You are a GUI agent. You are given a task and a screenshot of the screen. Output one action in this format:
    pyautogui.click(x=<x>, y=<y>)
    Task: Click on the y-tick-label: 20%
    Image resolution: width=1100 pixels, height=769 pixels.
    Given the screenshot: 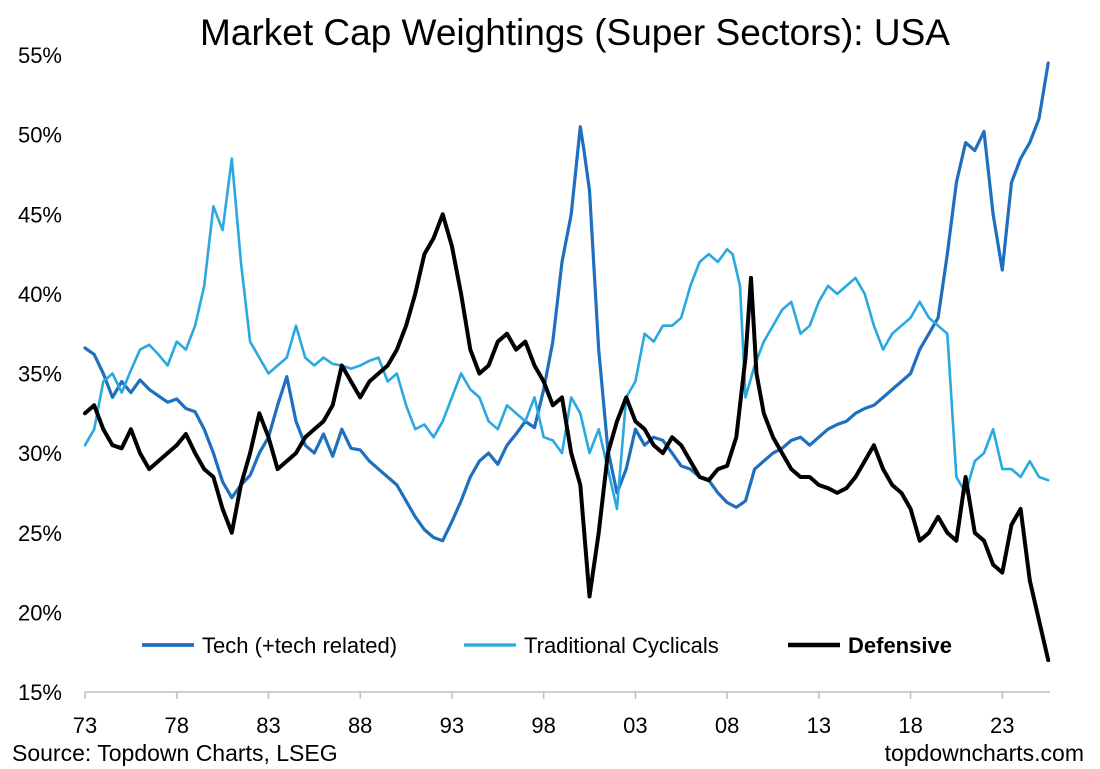 What is the action you would take?
    pyautogui.click(x=40, y=612)
    